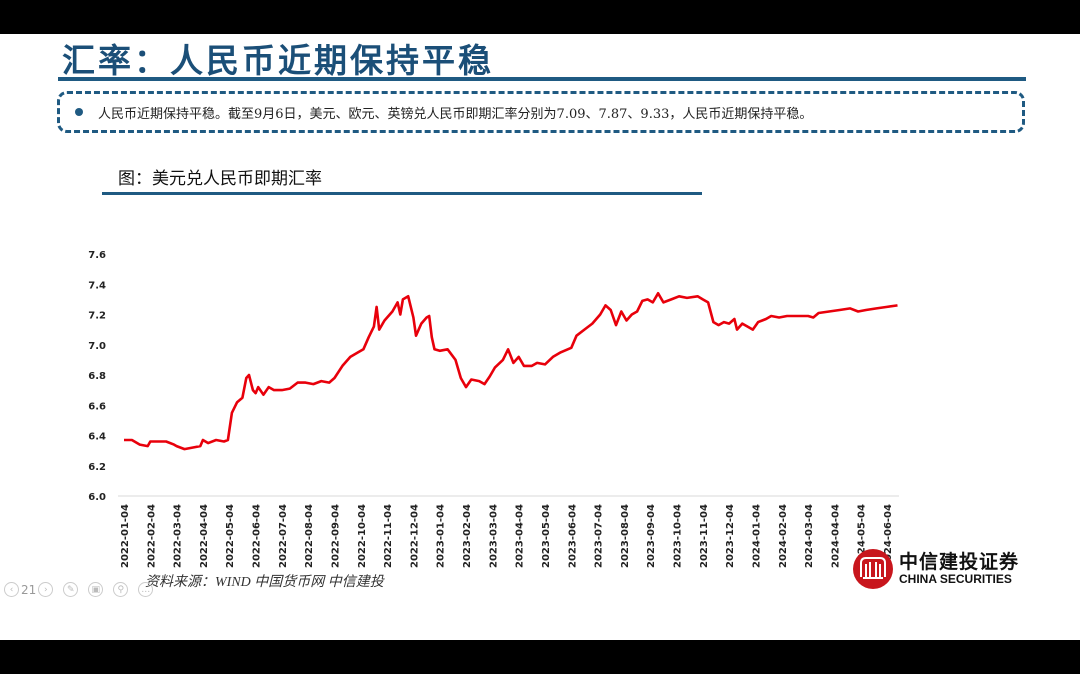 Image resolution: width=1080 pixels, height=674 pixels. I want to click on x-tick-label: 2022-11-04, so click(388, 536).